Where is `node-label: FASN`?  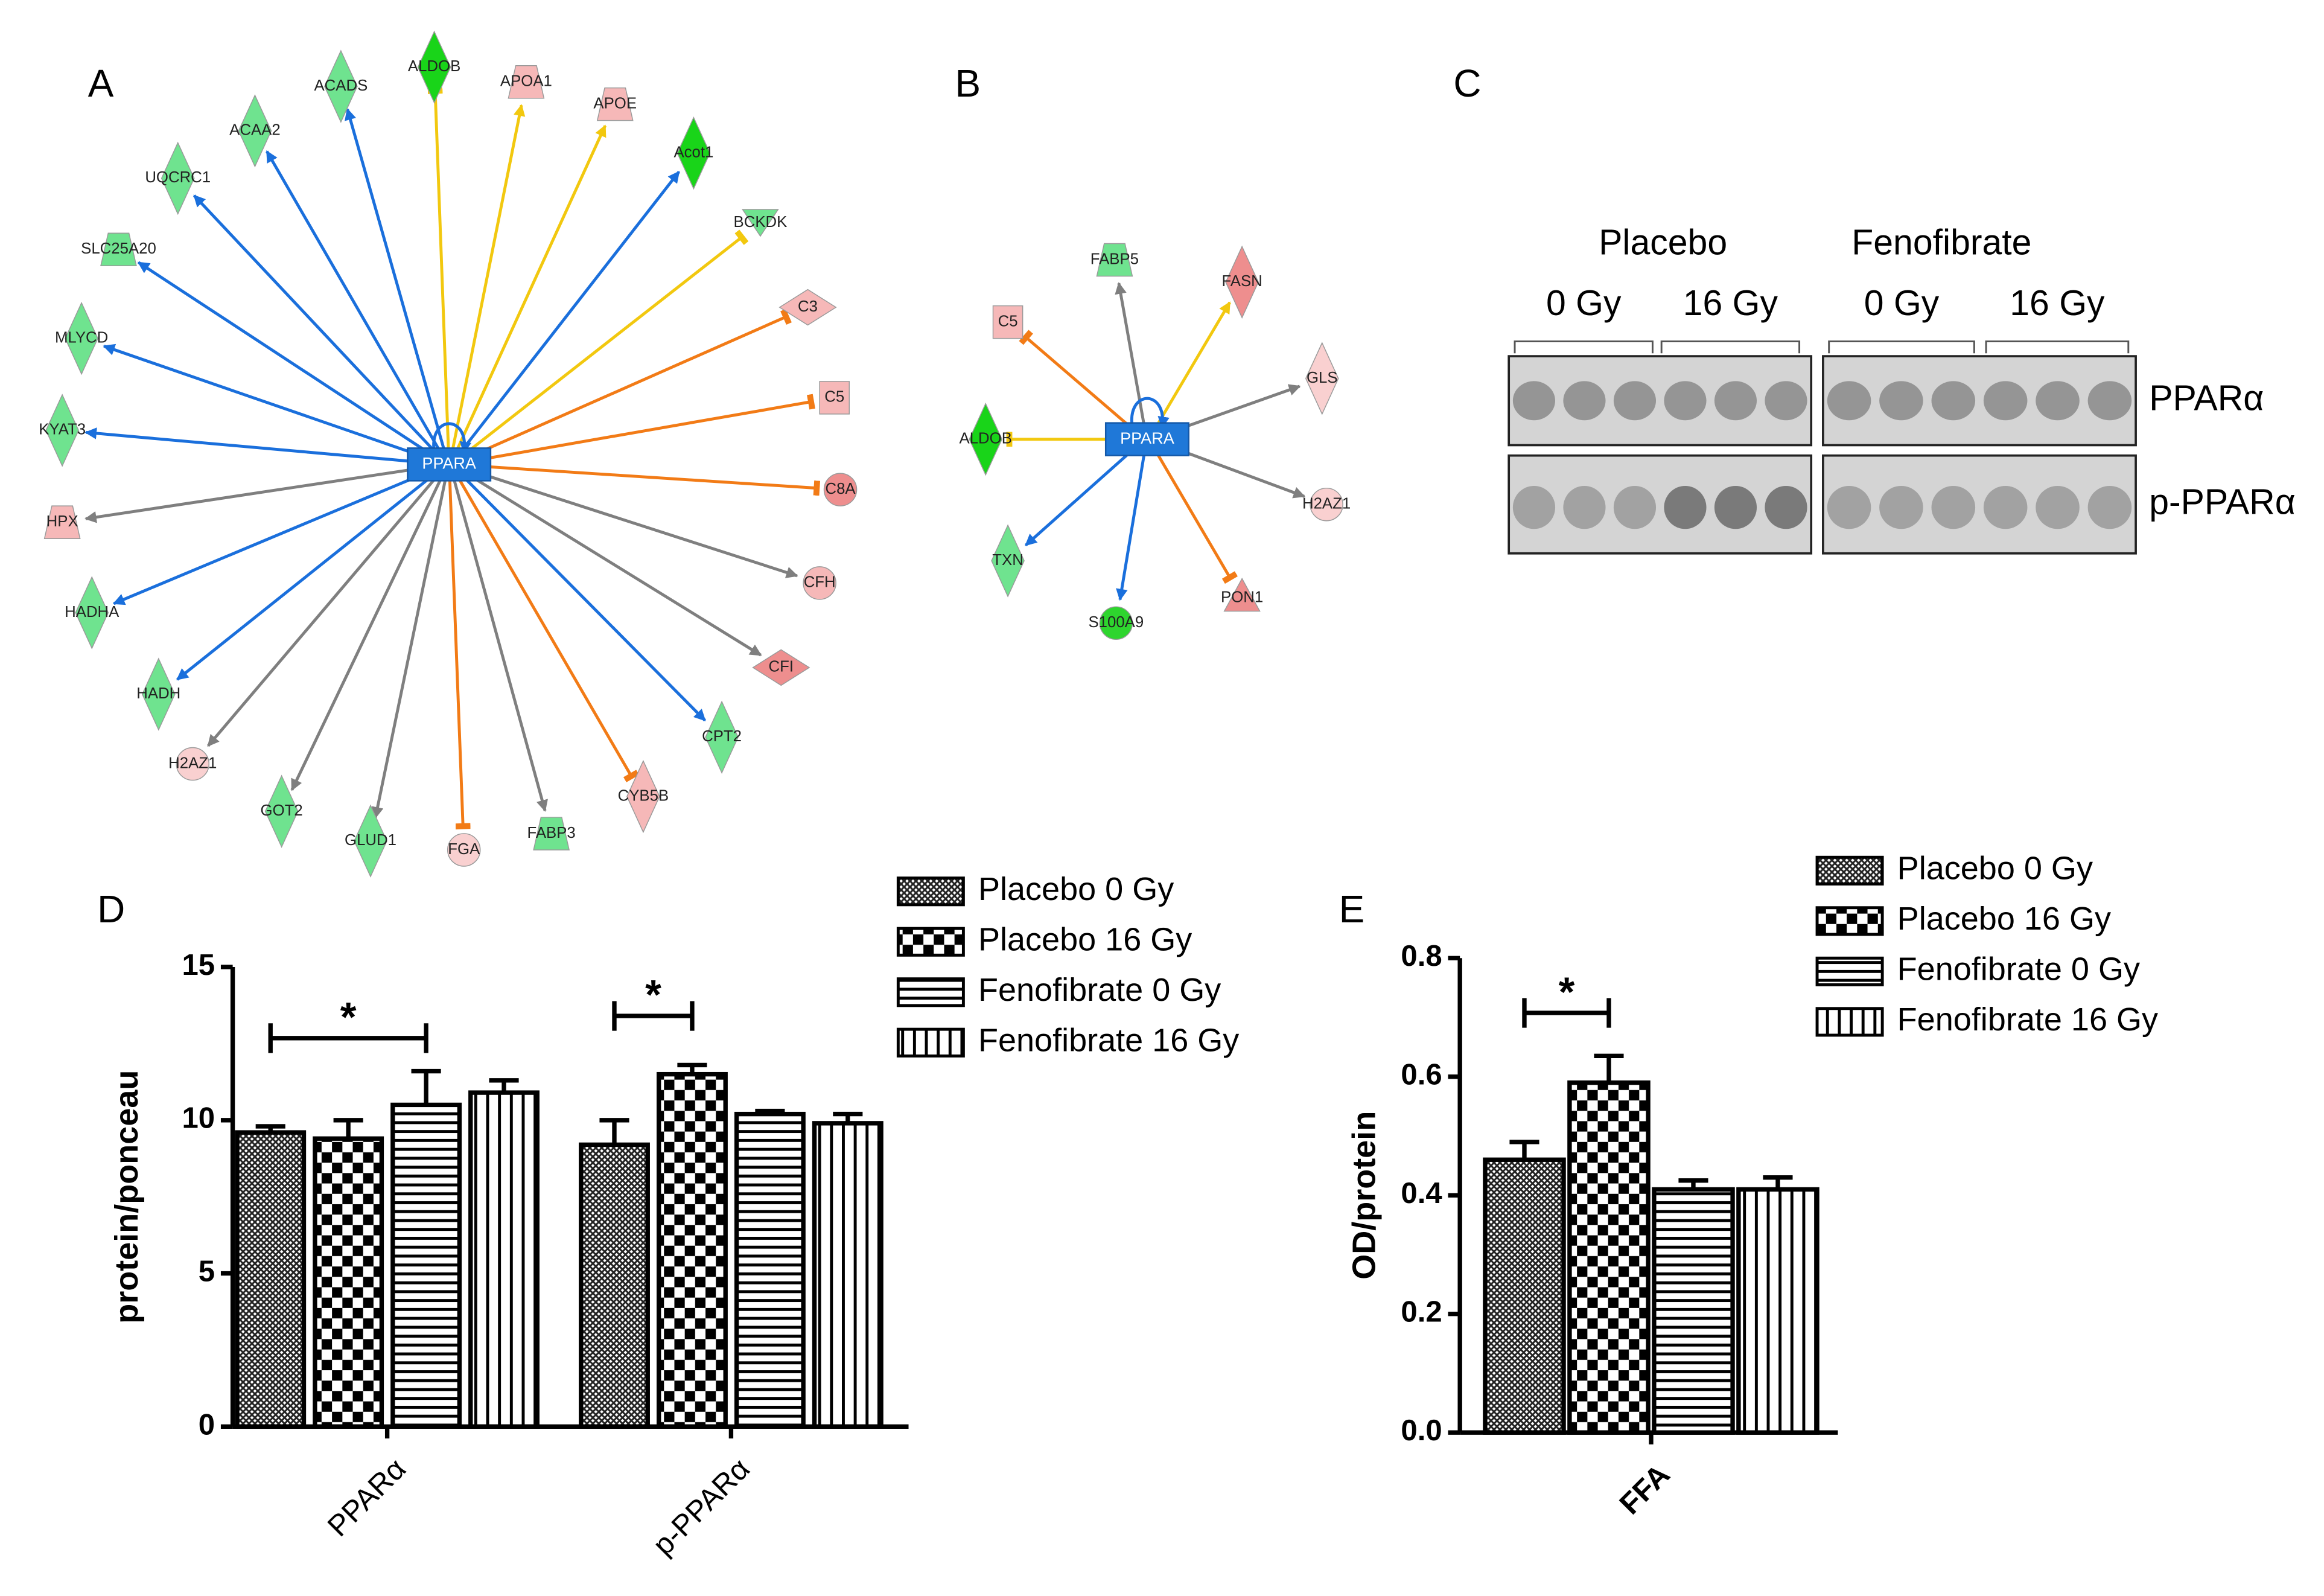 node-label: FASN is located at coordinates (1242, 282).